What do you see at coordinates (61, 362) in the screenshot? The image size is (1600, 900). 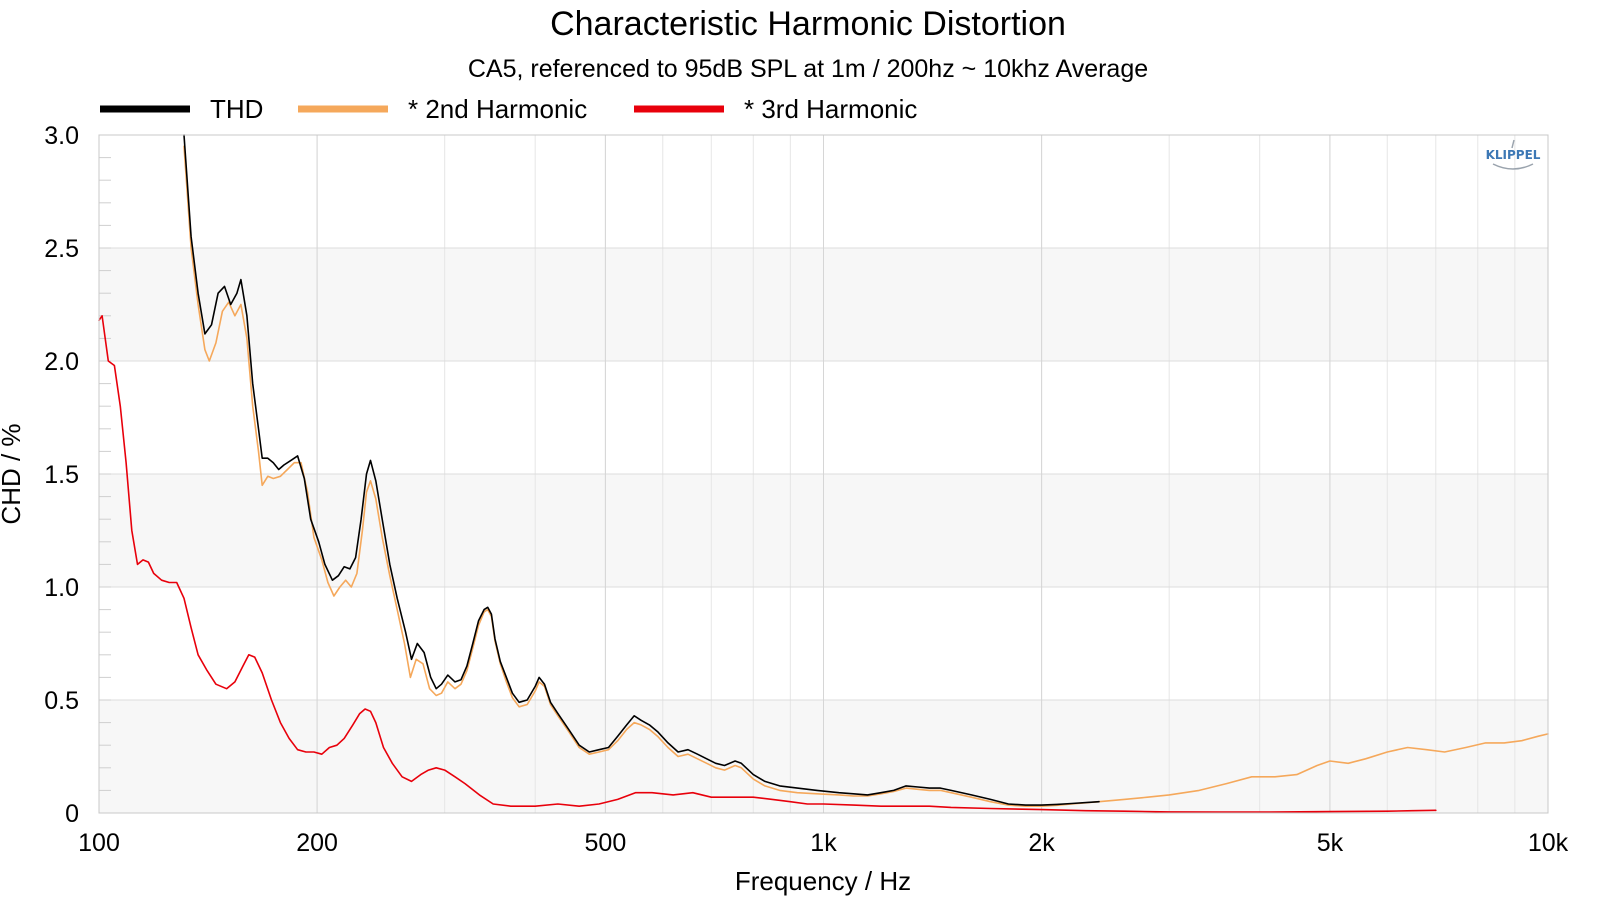 I see `y-tick-label: 2.0` at bounding box center [61, 362].